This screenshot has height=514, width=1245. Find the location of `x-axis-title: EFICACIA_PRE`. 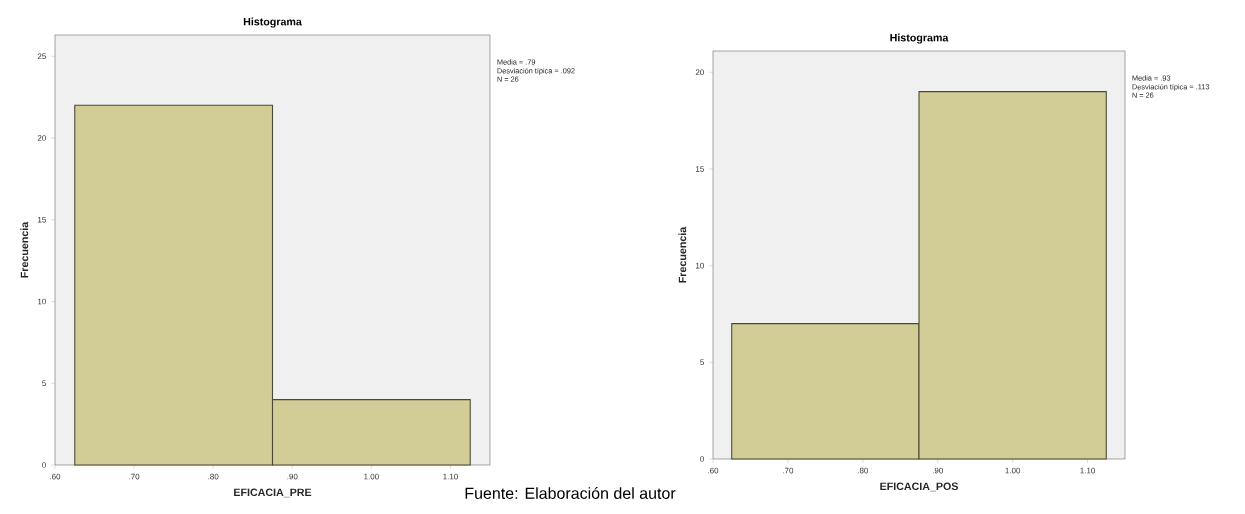

x-axis-title: EFICACIA_PRE is located at coordinates (273, 493).